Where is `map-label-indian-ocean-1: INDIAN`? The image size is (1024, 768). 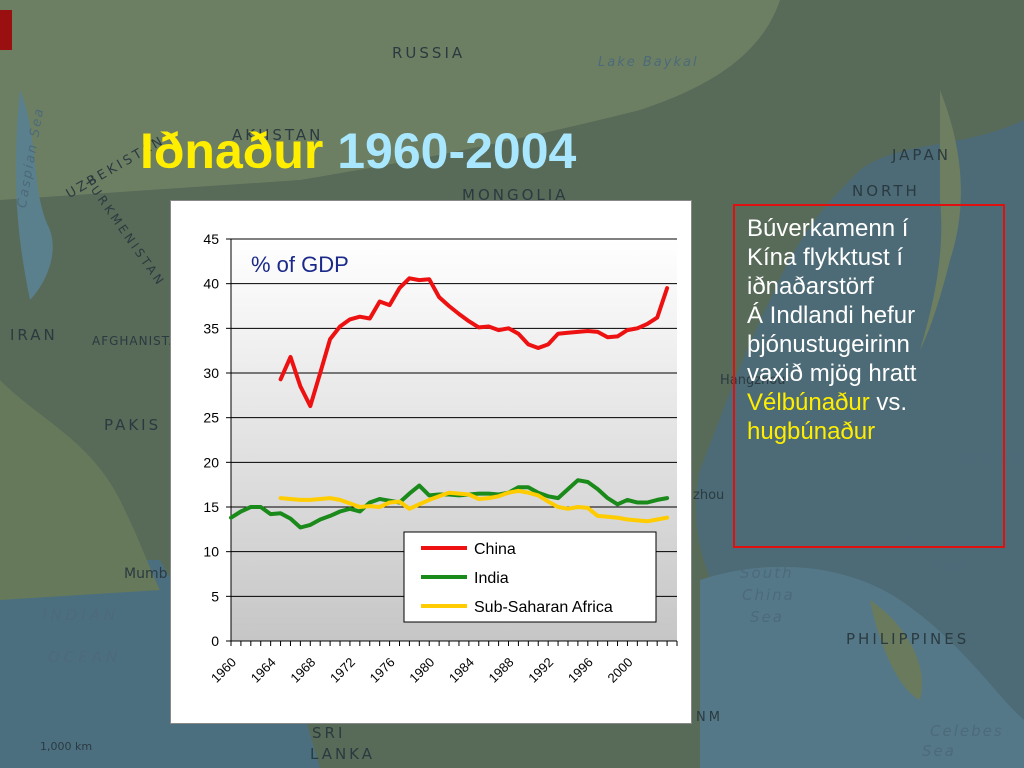 map-label-indian-ocean-1: INDIAN is located at coordinates (81, 615).